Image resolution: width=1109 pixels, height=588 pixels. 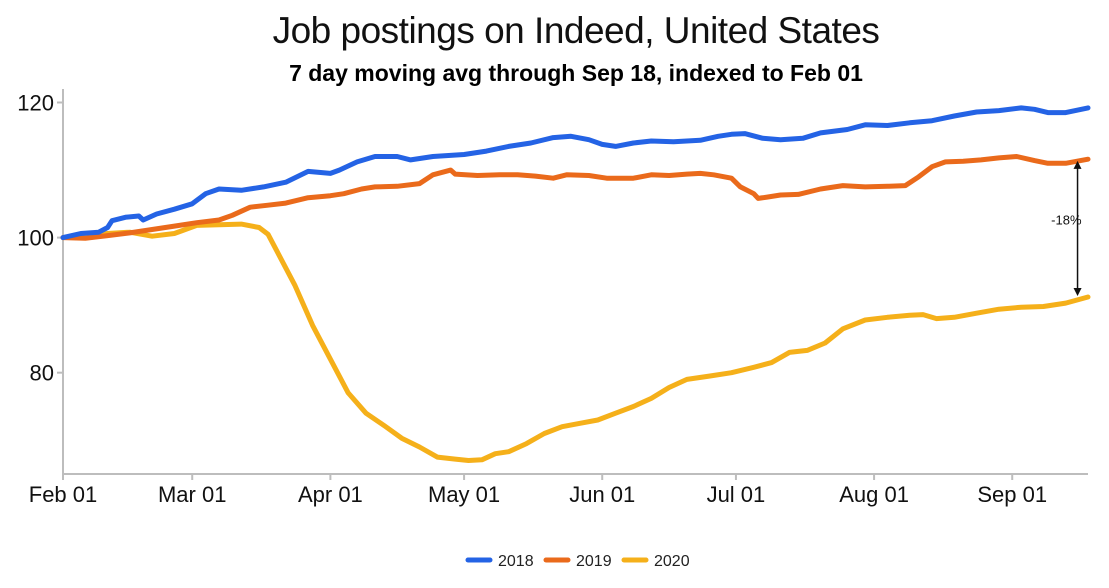 I want to click on x-tick-label: Mar 01, so click(x=192, y=494).